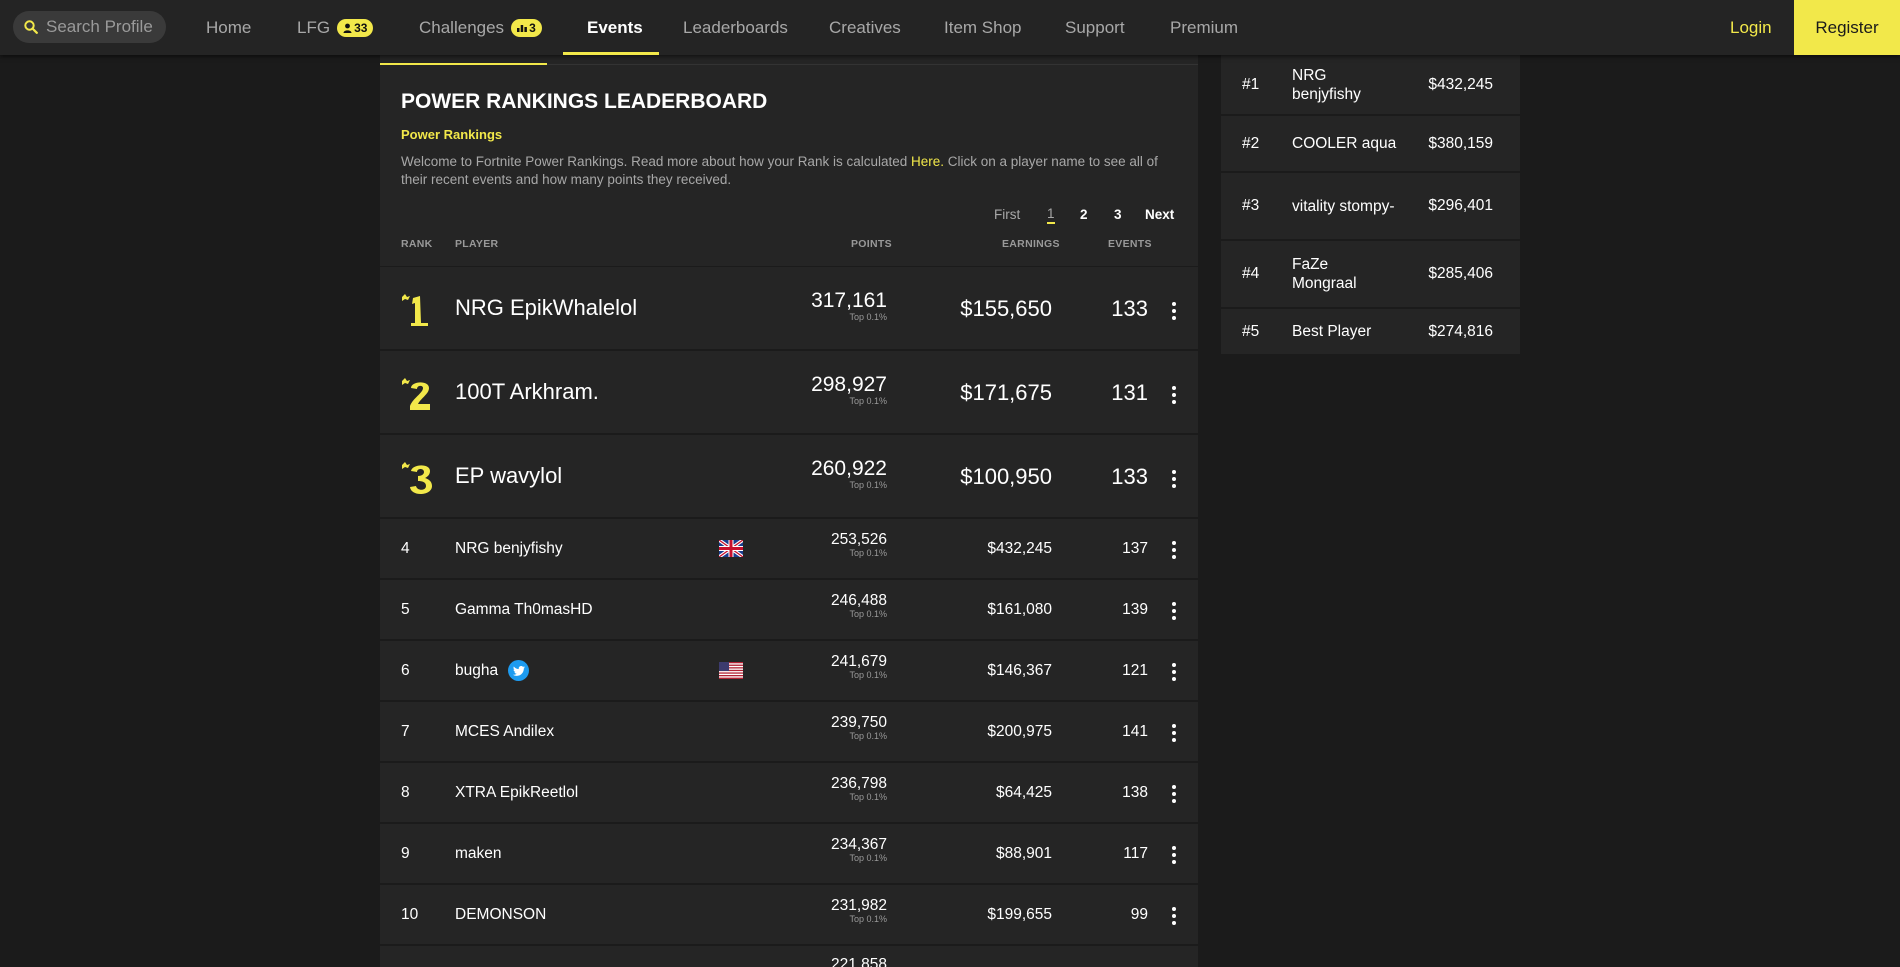  I want to click on nav-lfg: LFG 33, so click(335, 27).